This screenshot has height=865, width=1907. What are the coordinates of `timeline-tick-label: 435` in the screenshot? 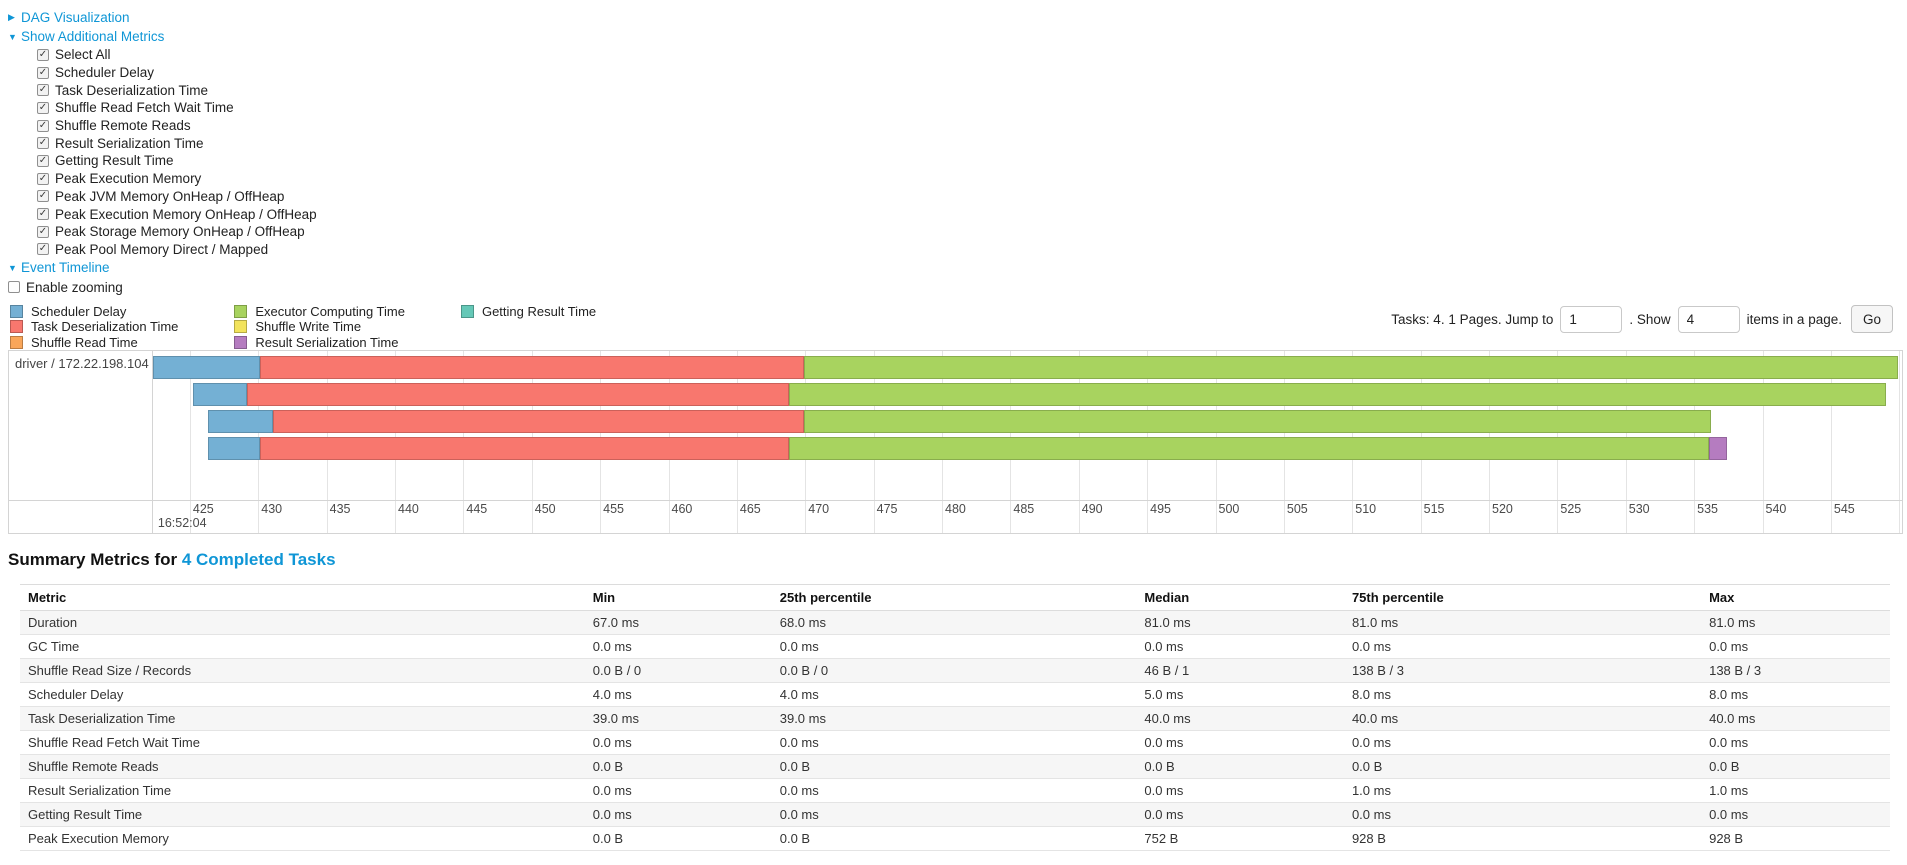 It's located at (340, 509).